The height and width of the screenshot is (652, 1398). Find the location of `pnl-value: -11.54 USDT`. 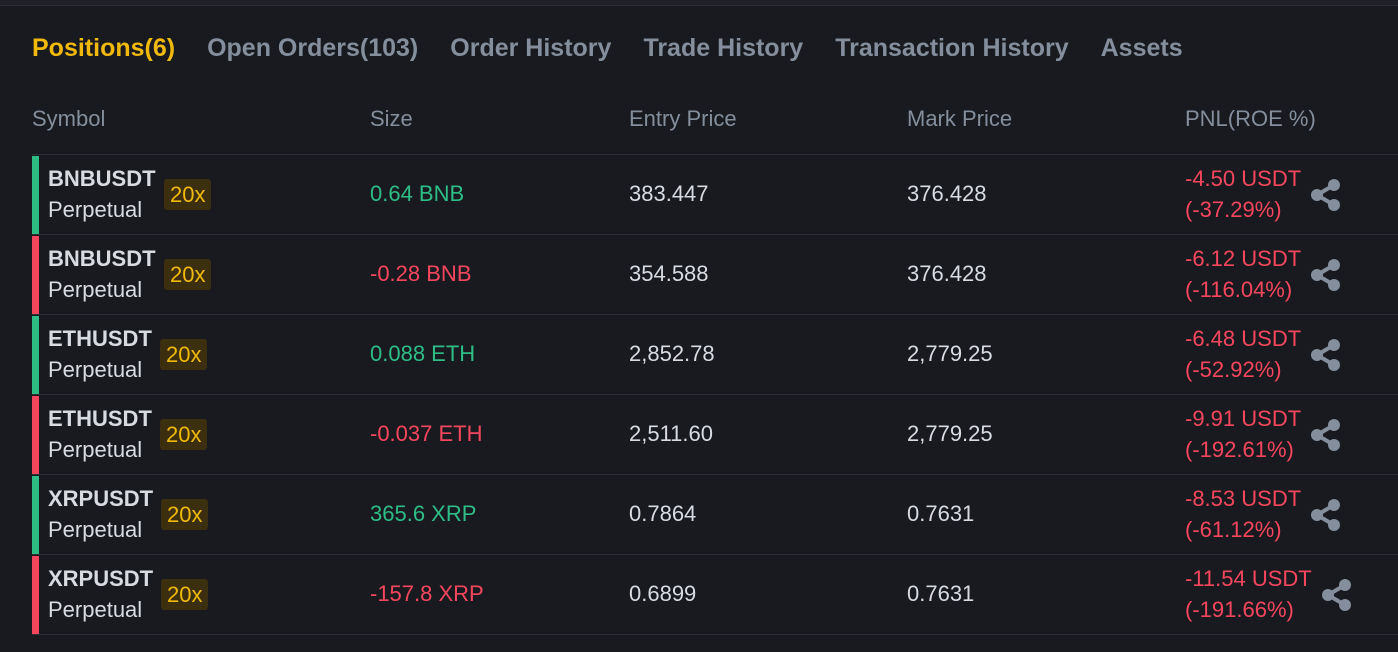

pnl-value: -11.54 USDT is located at coordinates (1248, 578).